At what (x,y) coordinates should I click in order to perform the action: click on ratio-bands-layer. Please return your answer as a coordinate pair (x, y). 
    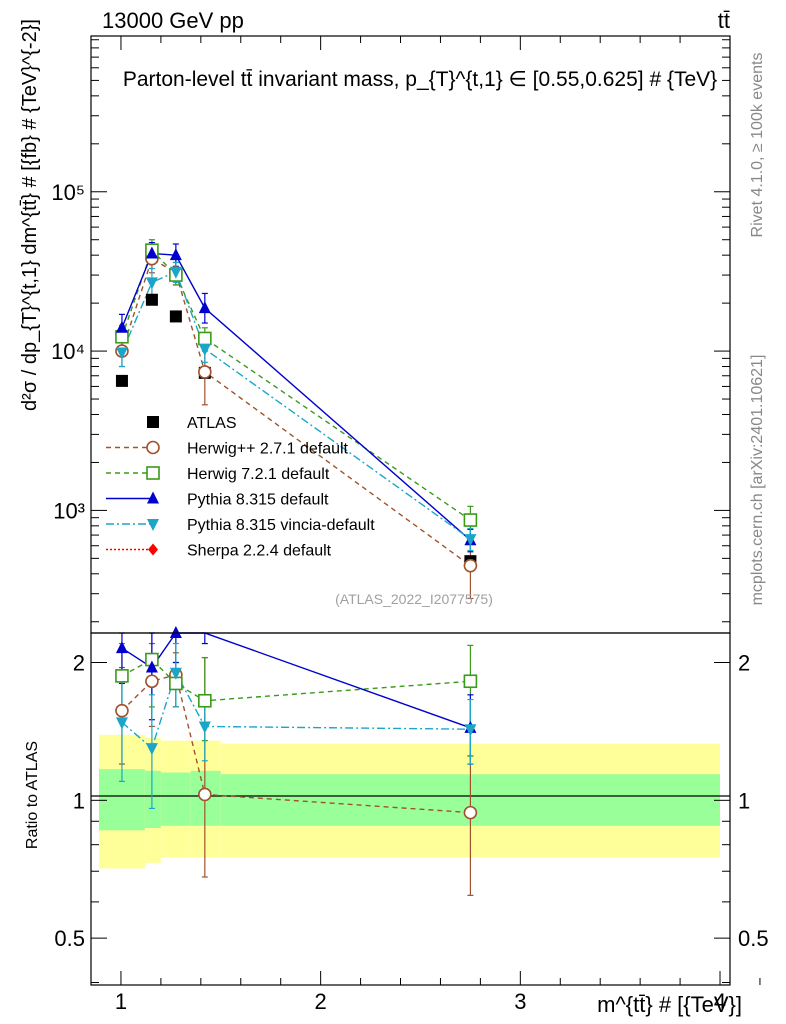
    Looking at the image, I should click on (409, 801).